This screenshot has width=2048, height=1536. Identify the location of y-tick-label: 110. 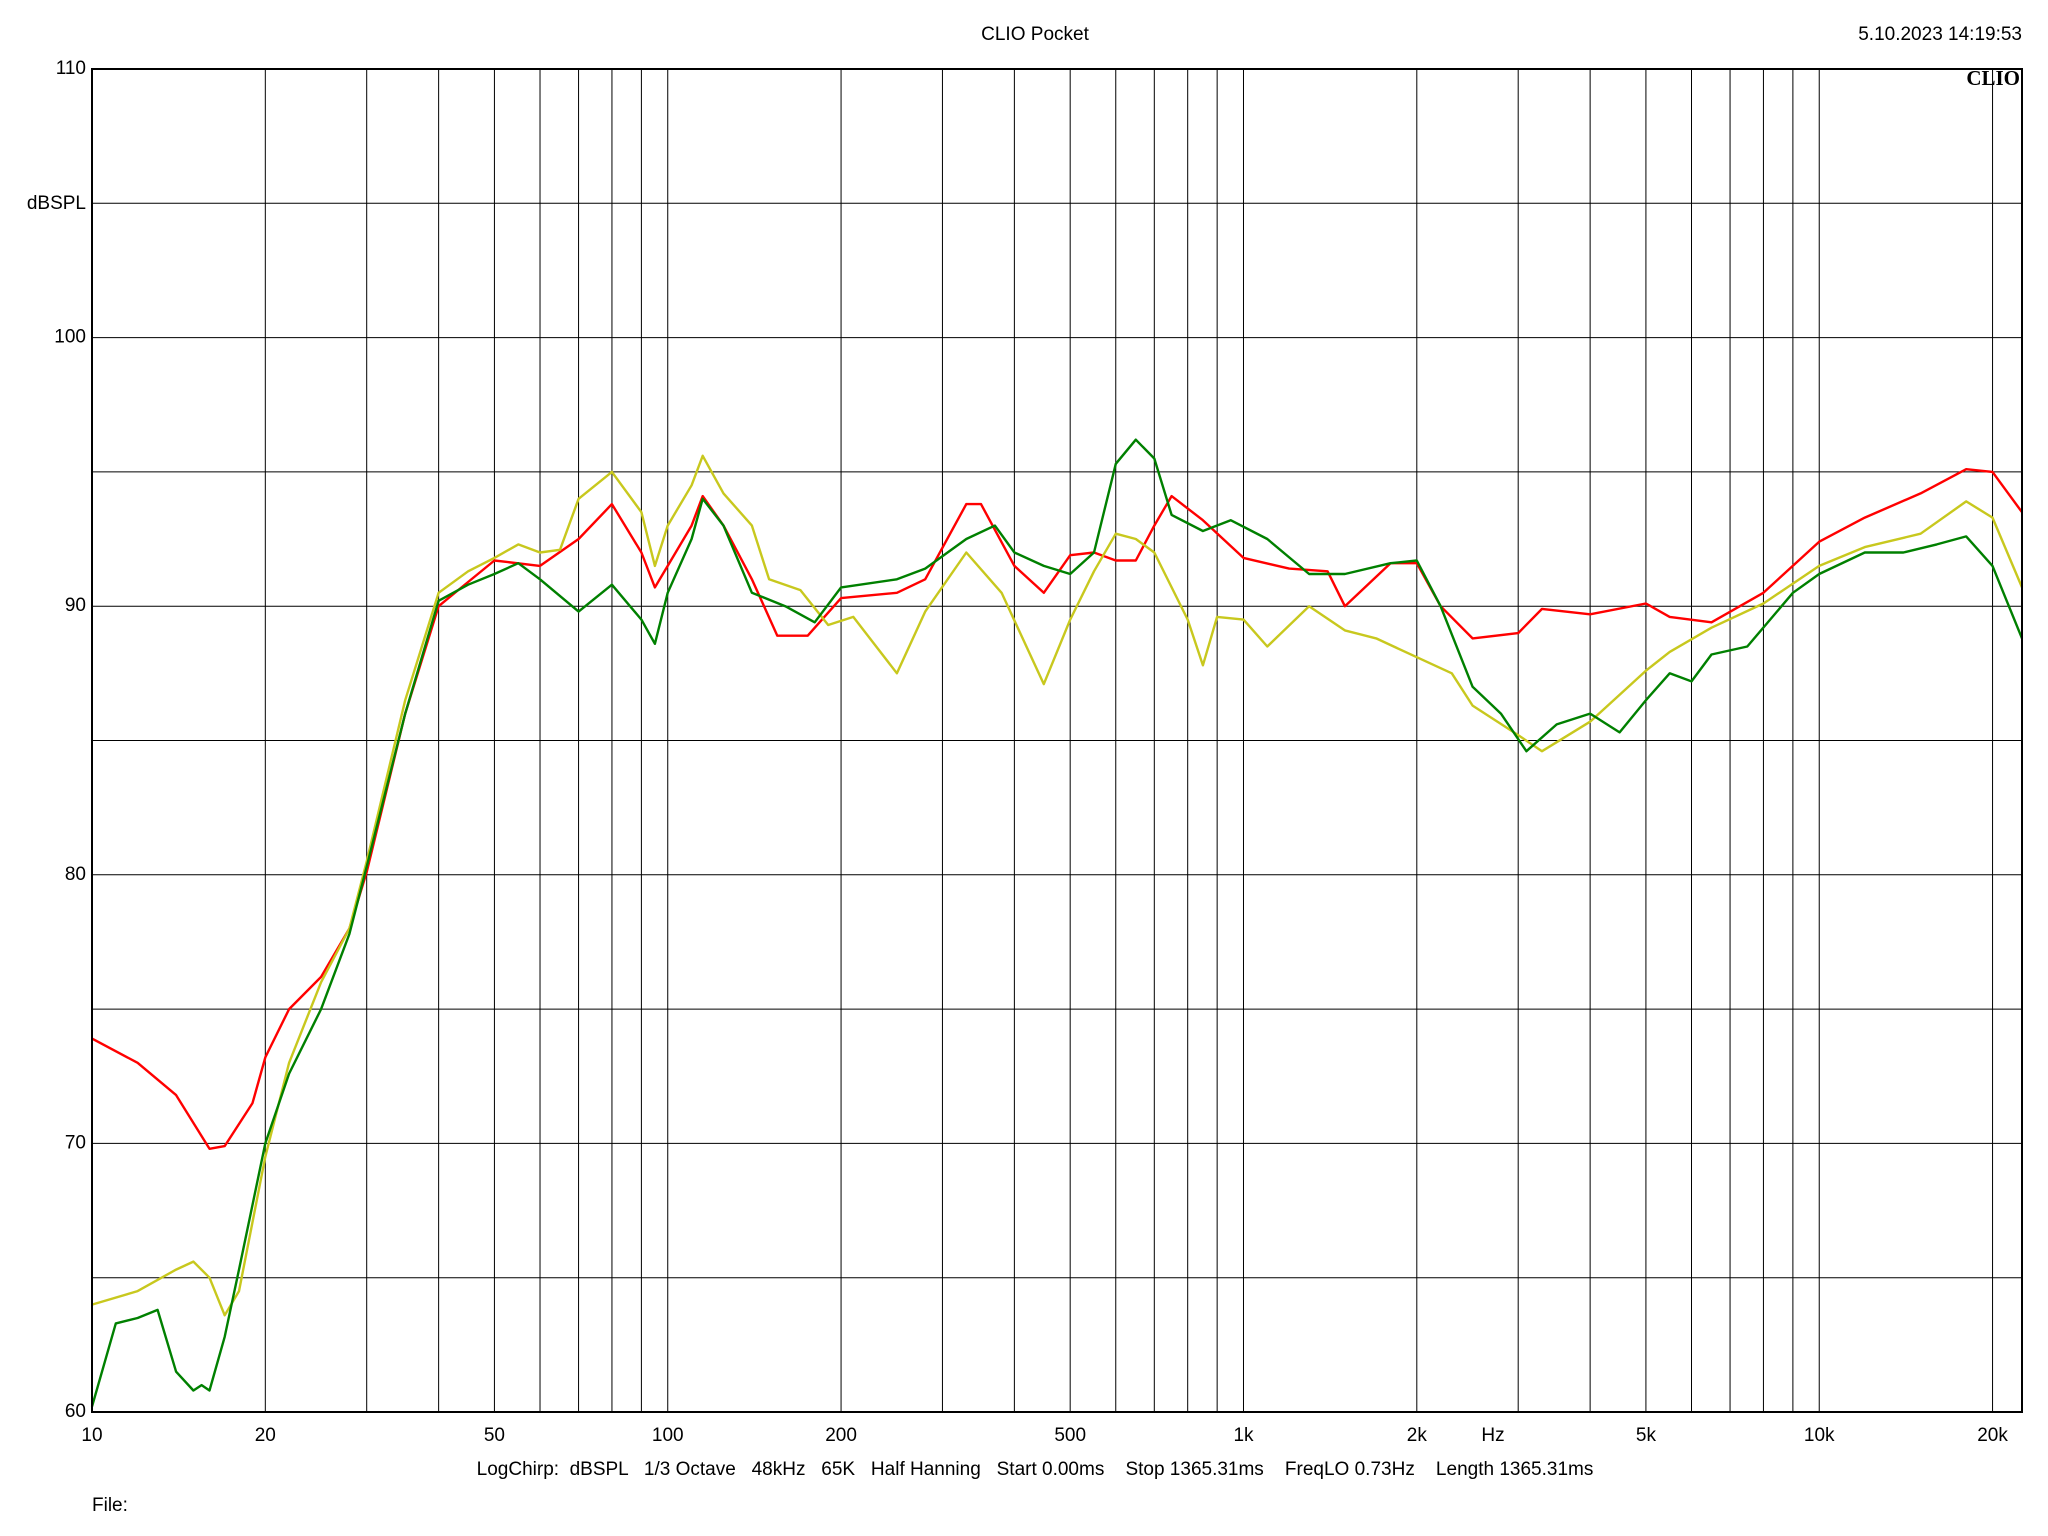
(71, 68).